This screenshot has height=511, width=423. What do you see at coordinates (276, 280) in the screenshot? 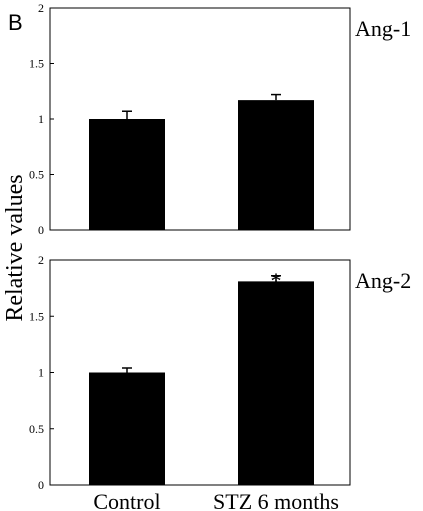
I see `significance-marker: *` at bounding box center [276, 280].